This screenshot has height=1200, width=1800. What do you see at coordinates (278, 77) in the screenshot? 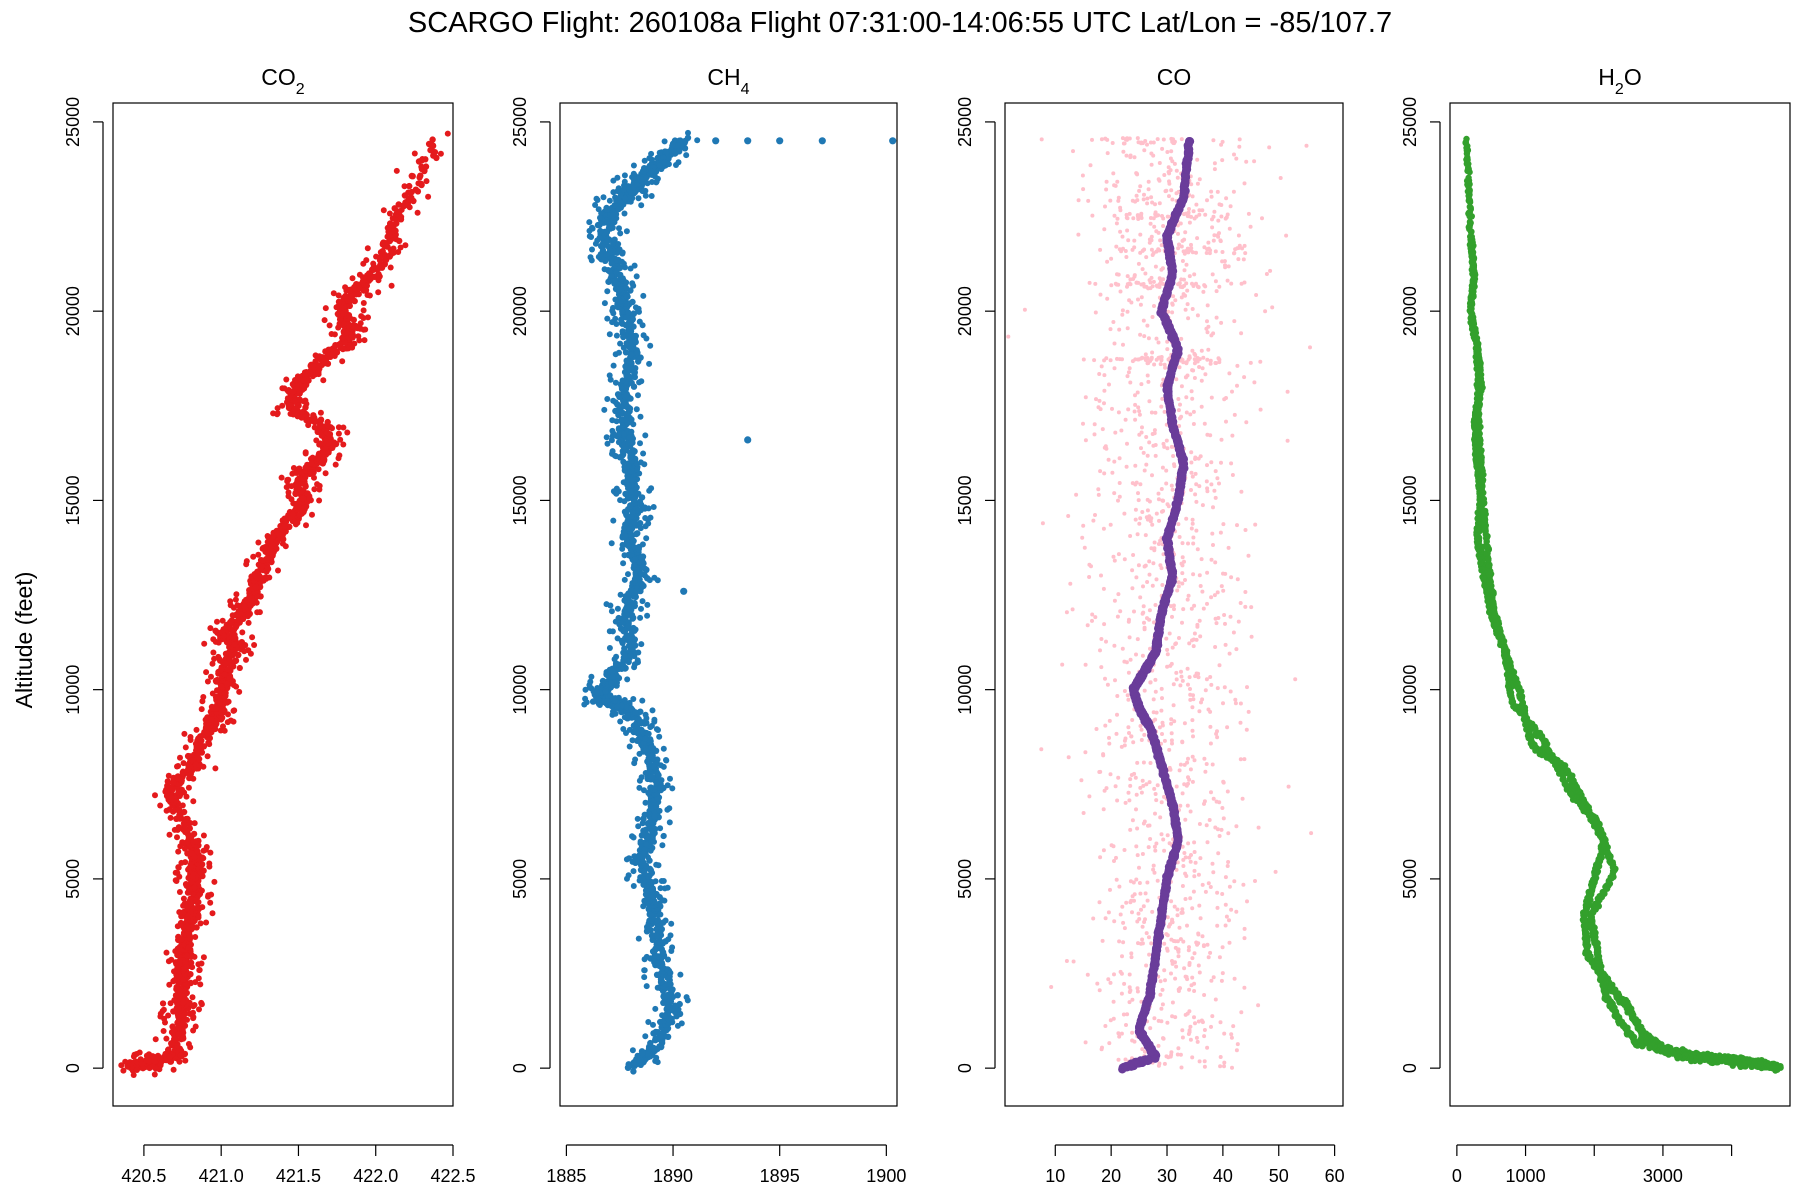
I see `panel-title-main: CO` at bounding box center [278, 77].